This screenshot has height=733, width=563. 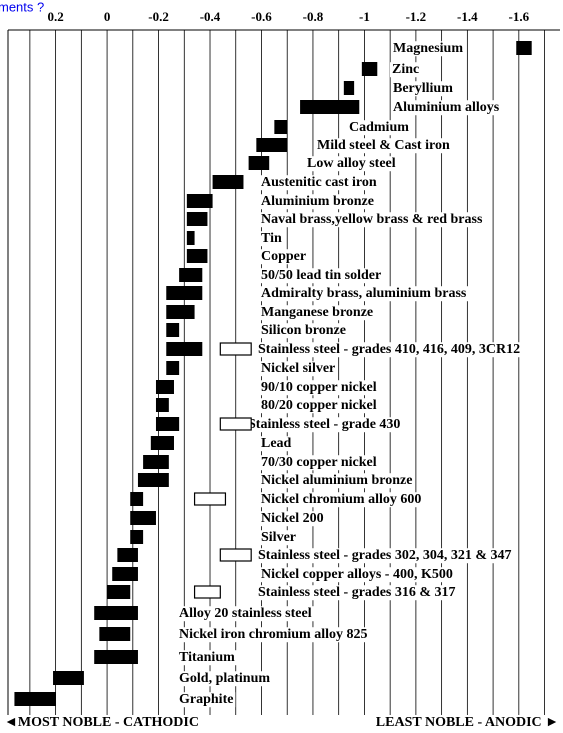 I want to click on x-tick-label: -0.8, so click(x=313, y=16).